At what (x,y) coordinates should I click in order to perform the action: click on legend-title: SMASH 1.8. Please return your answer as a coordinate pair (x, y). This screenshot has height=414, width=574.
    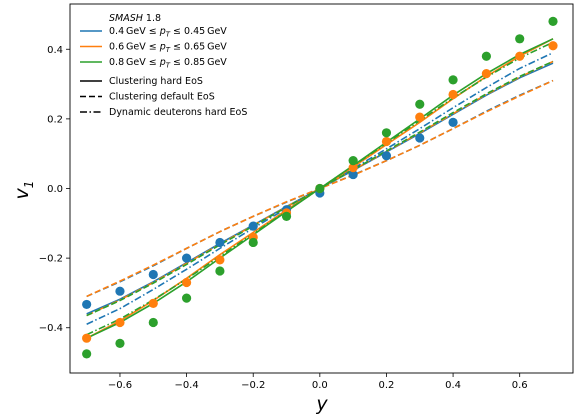
    Looking at the image, I should click on (135, 18).